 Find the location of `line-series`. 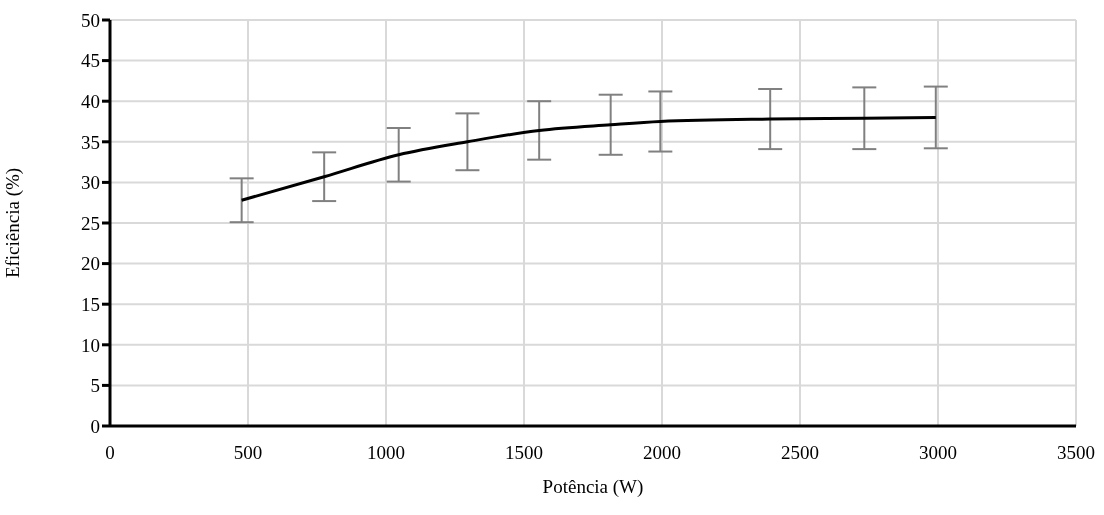

line-series is located at coordinates (589, 158).